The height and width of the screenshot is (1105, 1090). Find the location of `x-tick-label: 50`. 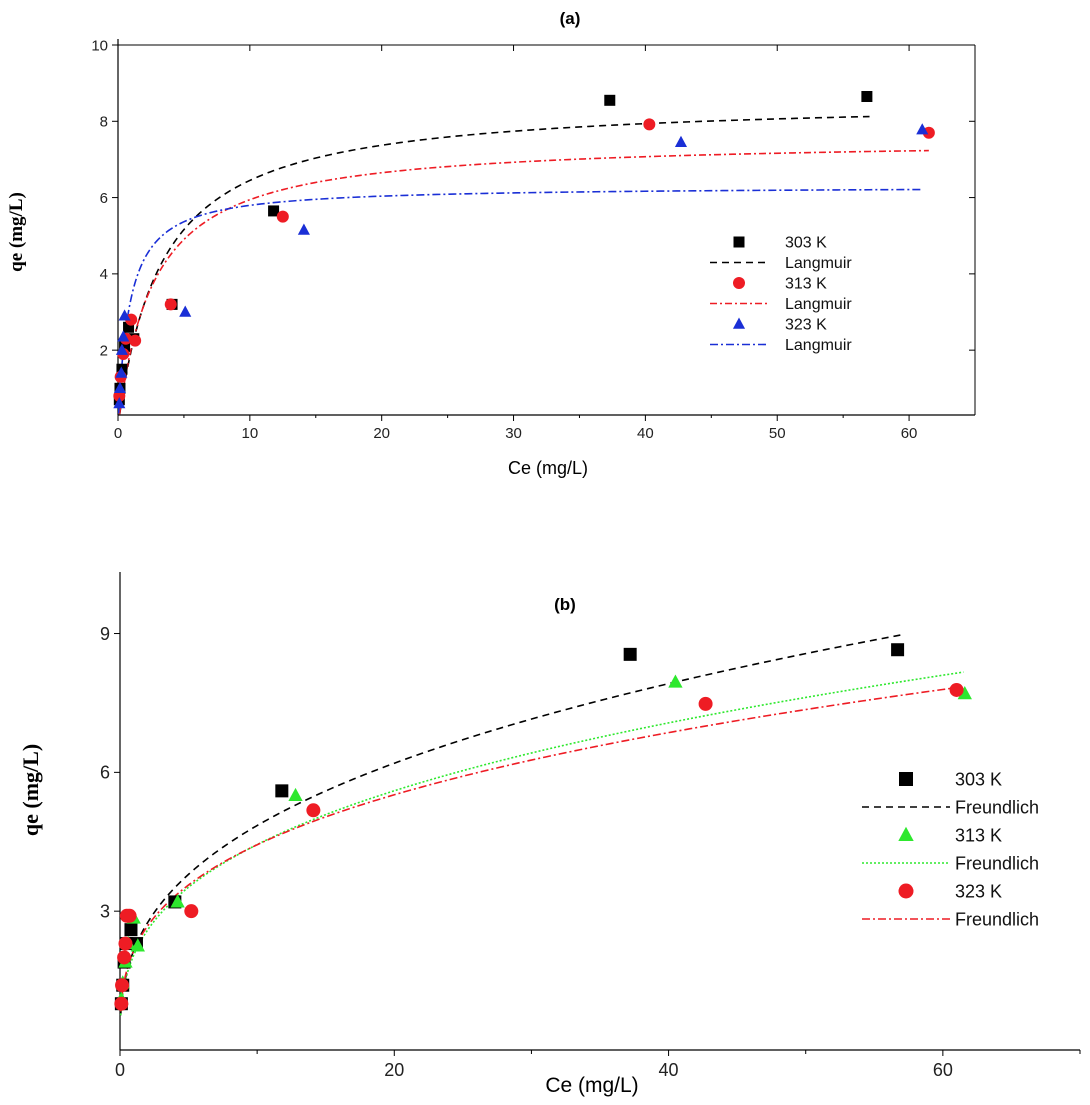

x-tick-label: 50 is located at coordinates (777, 433).